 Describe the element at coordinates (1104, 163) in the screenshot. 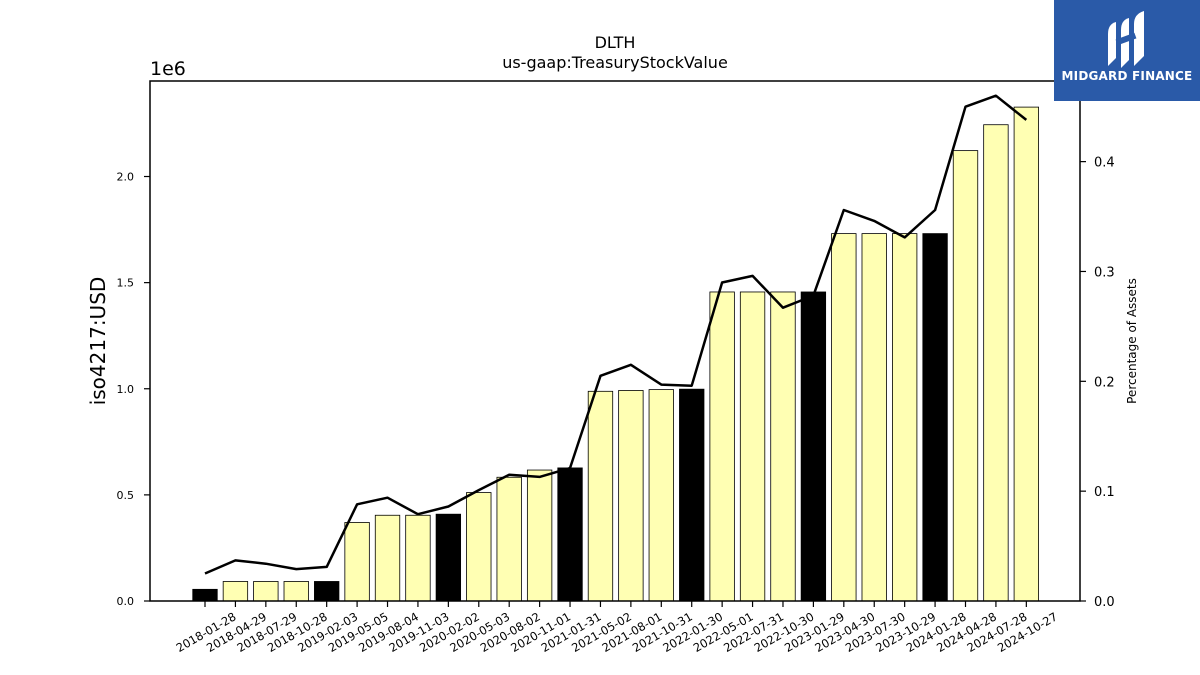

I see `y2-tick-label: 0.4` at that location.